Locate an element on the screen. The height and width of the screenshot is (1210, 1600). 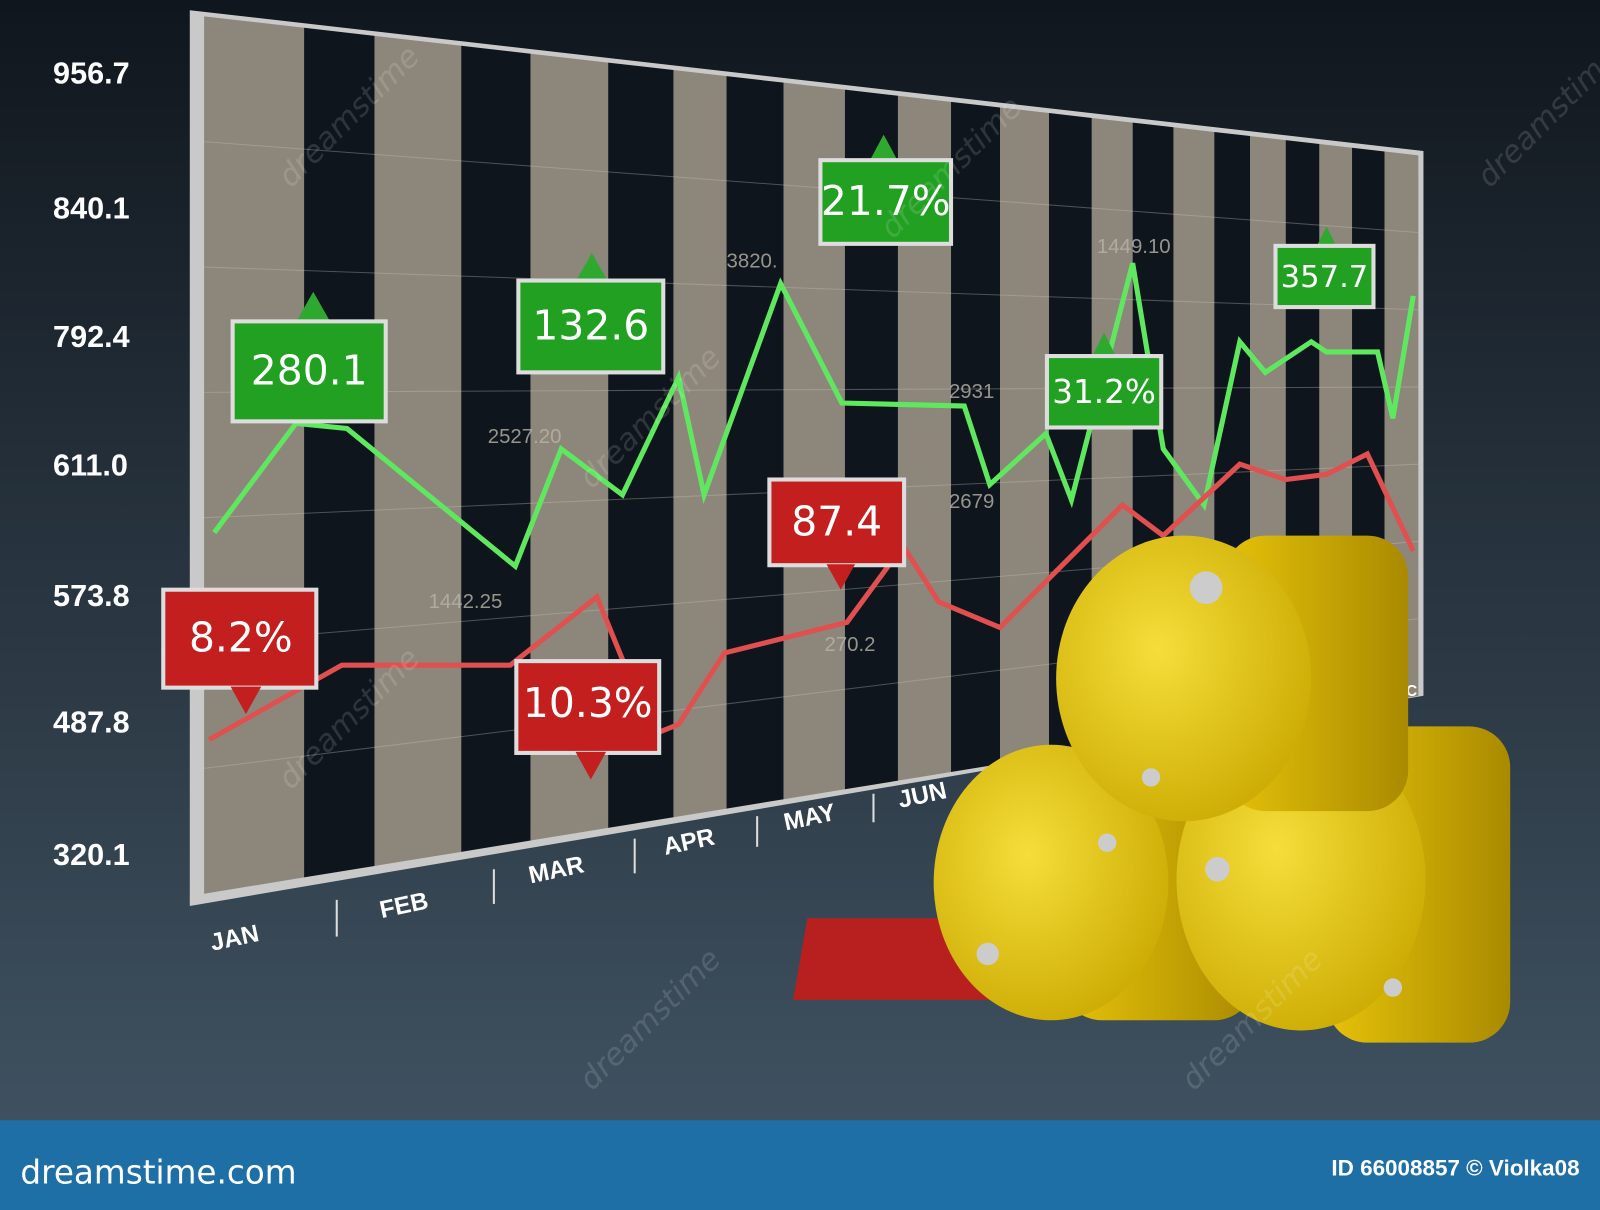
badge-text: 132.6 is located at coordinates (590, 326).